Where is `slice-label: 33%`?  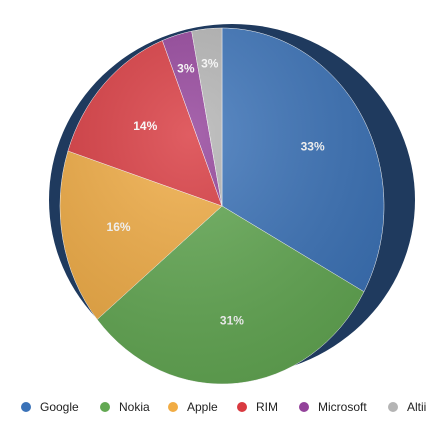
slice-label: 33% is located at coordinates (313, 146).